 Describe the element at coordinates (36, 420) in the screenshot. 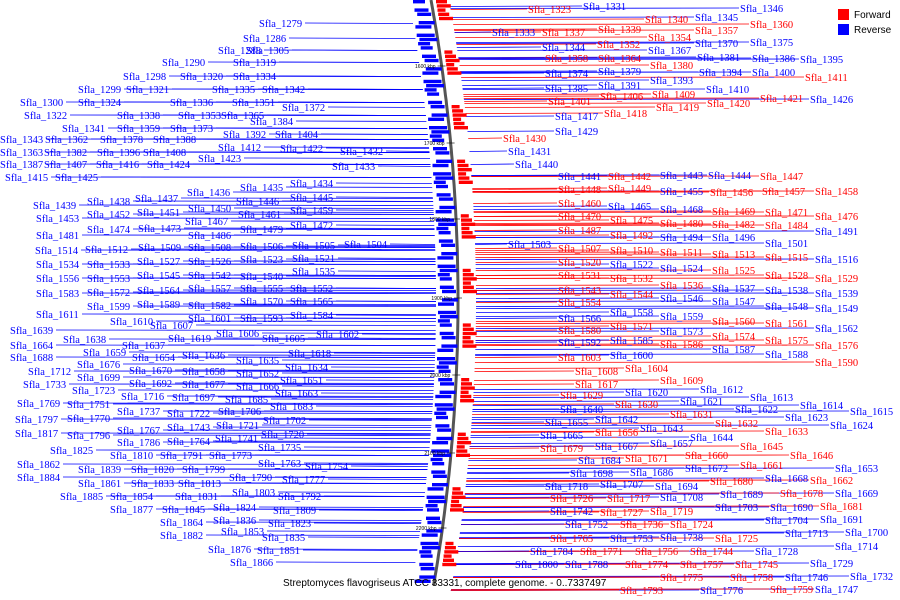

I see `gene-label: Sfla_1797` at that location.